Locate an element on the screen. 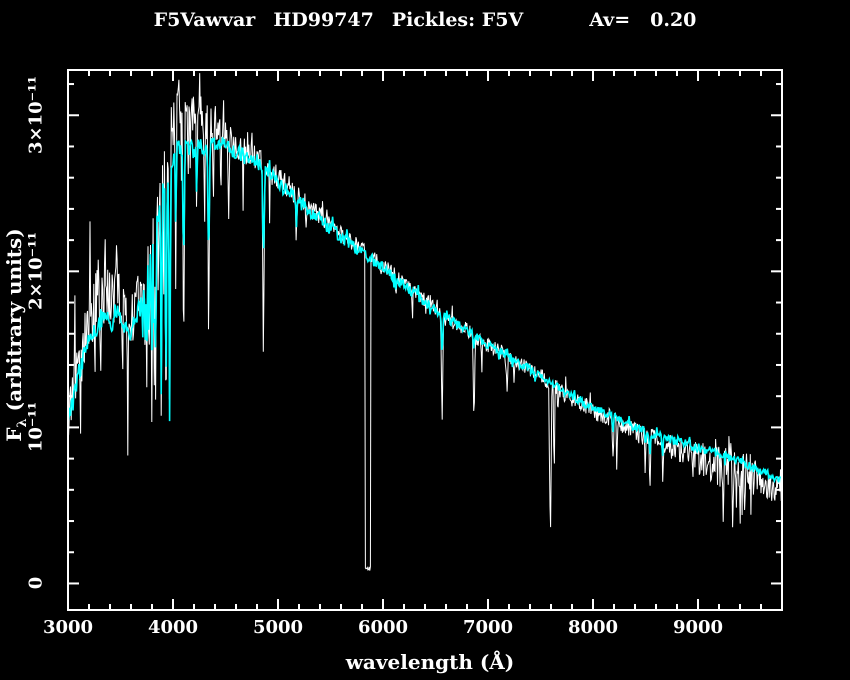 This screenshot has height=680, width=850. title-template-label: Pickles: F5V is located at coordinates (457, 20).